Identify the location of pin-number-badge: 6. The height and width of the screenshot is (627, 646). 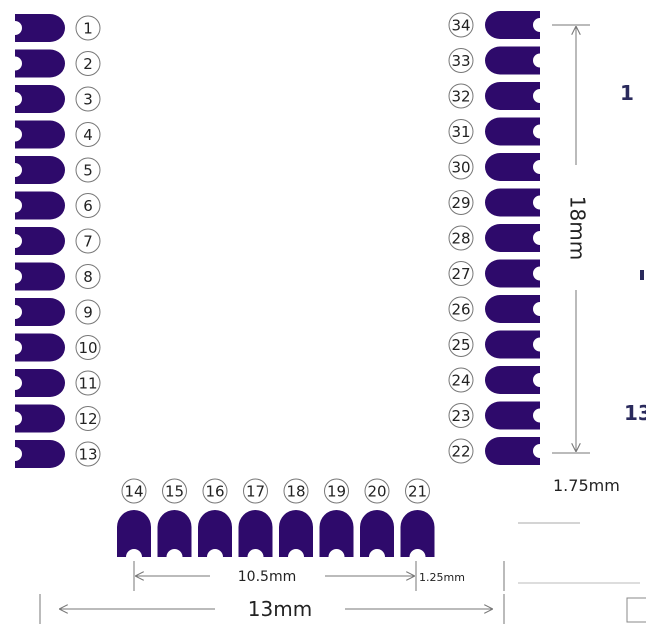
(88, 205).